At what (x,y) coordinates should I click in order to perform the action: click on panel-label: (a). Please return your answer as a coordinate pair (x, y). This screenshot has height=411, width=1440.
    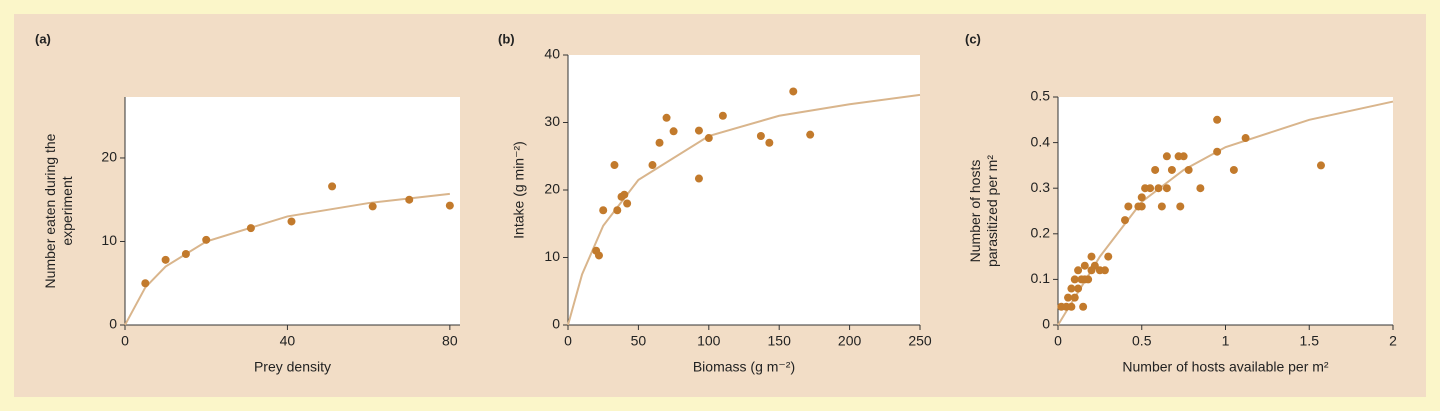
    Looking at the image, I should click on (43, 38).